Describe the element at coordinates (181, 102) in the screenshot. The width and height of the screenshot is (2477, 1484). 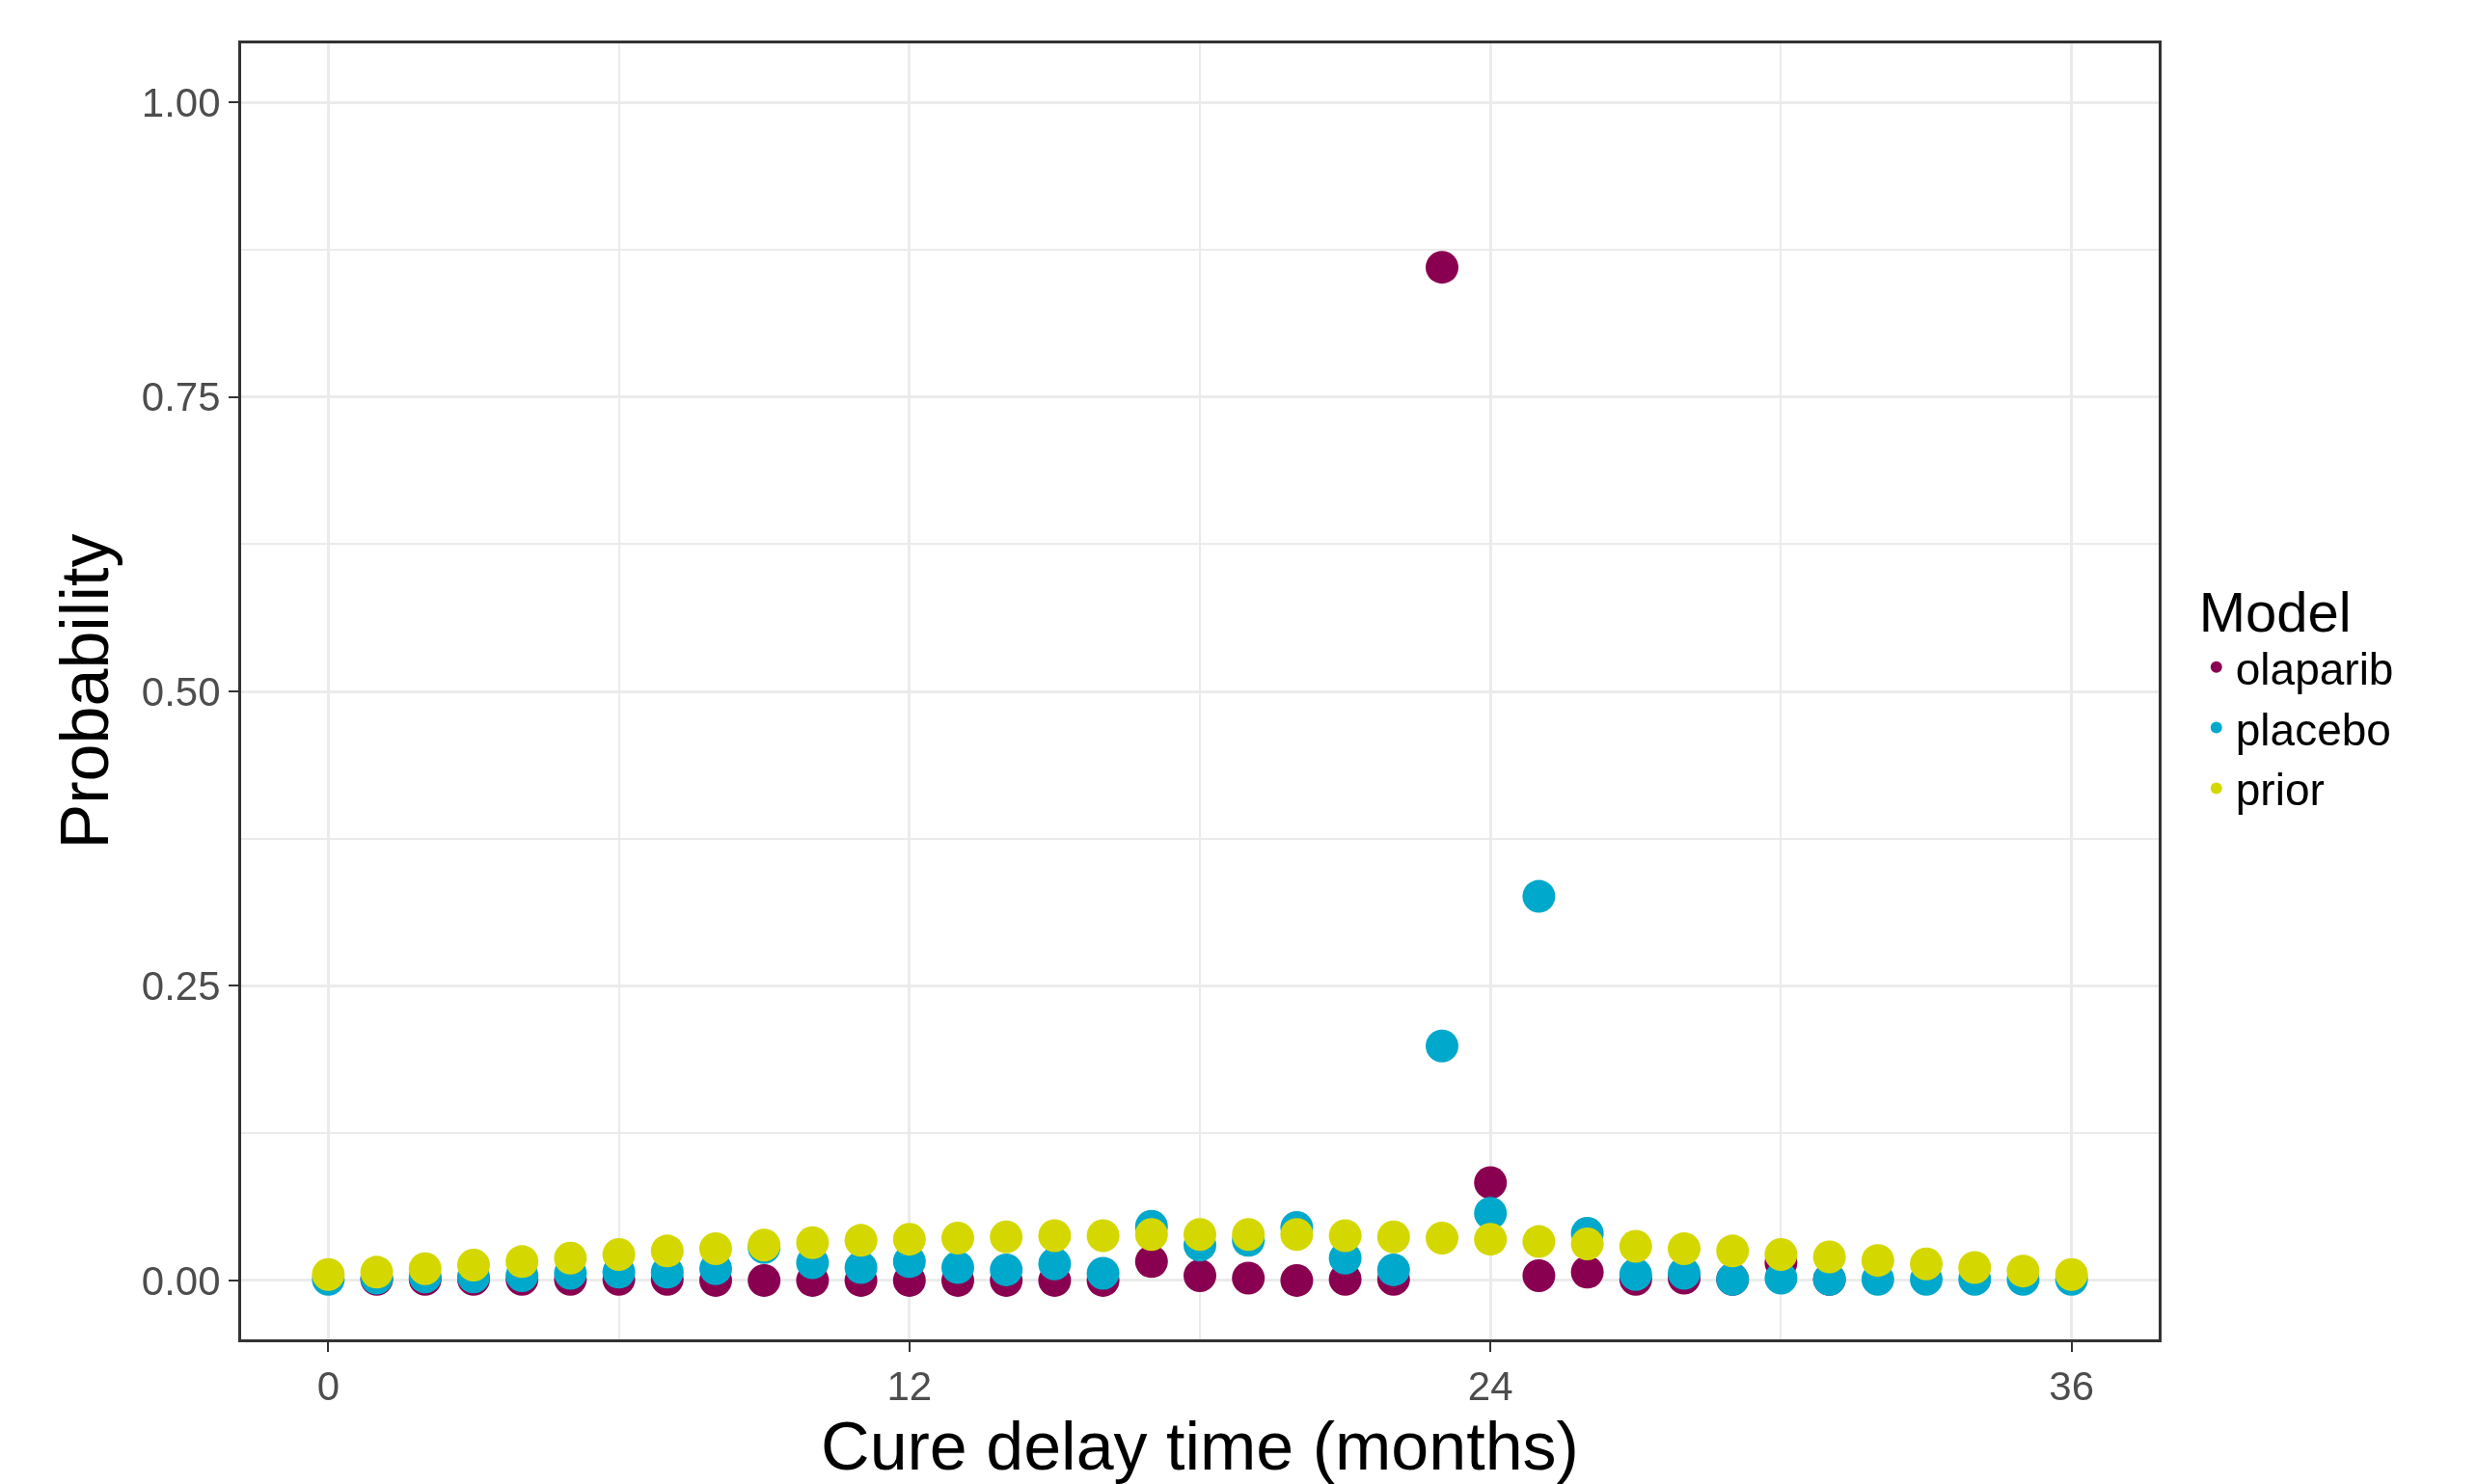
I see `y-tick-label: 1.00` at that location.